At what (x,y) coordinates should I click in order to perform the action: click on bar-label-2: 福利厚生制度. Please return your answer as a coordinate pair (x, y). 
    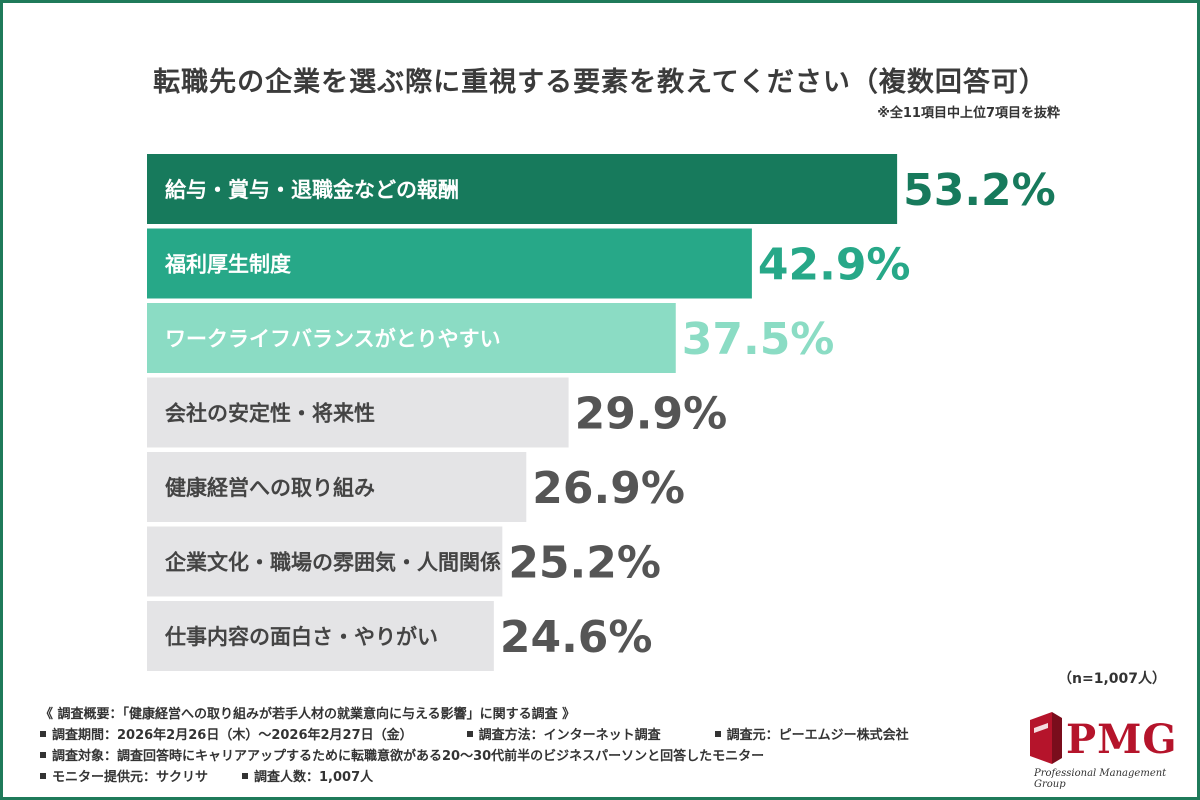
    Looking at the image, I should click on (227, 265).